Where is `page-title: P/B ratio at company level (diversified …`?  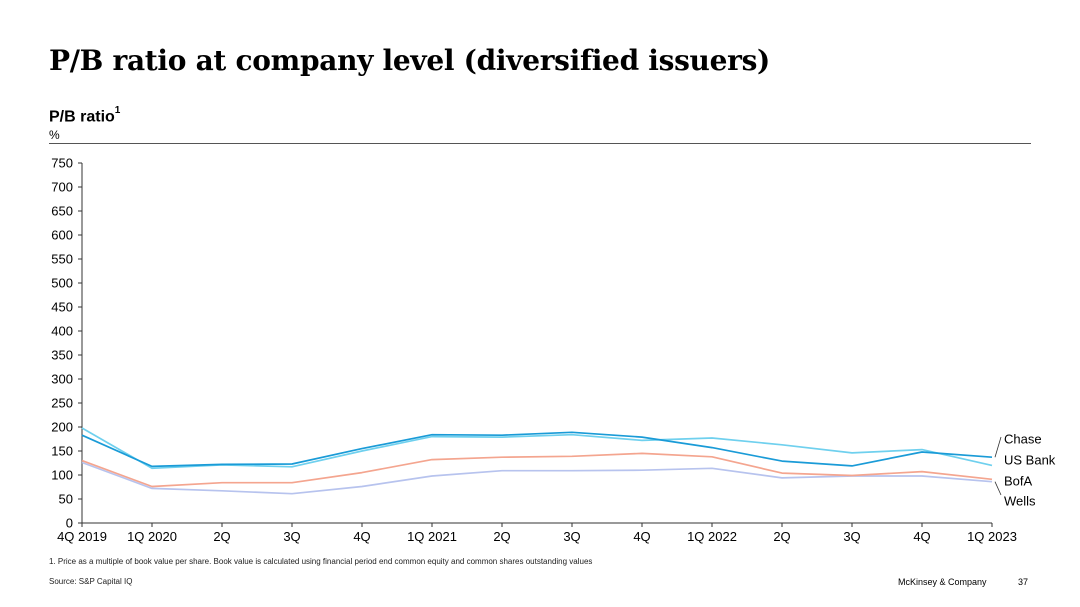
page-title: P/B ratio at company level (diversified … is located at coordinates (409, 60).